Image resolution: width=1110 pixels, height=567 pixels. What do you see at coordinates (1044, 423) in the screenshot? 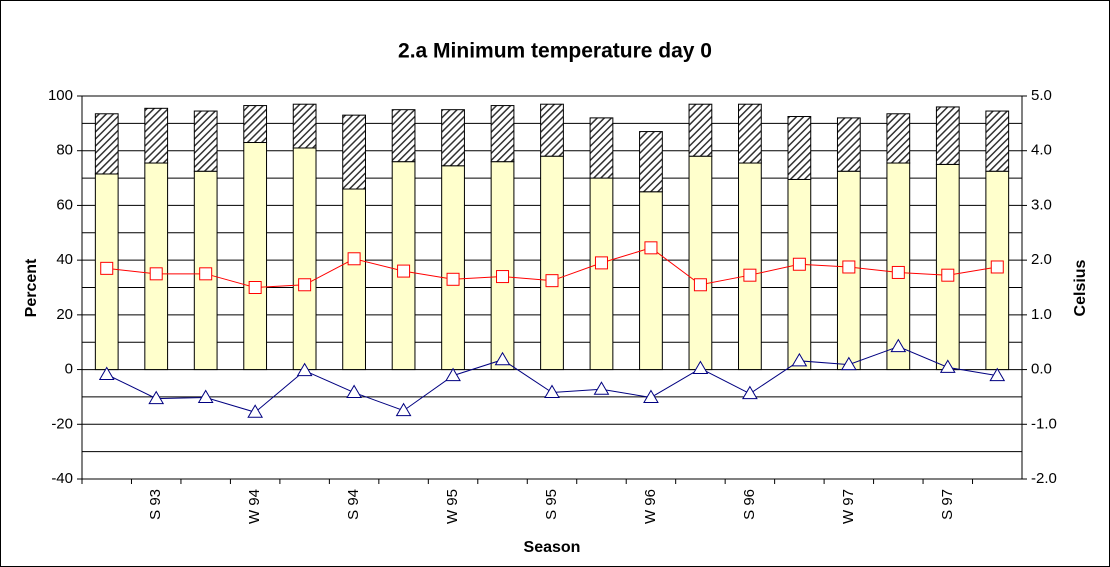
I see `y2-tick-label: -1.0` at bounding box center [1044, 423].